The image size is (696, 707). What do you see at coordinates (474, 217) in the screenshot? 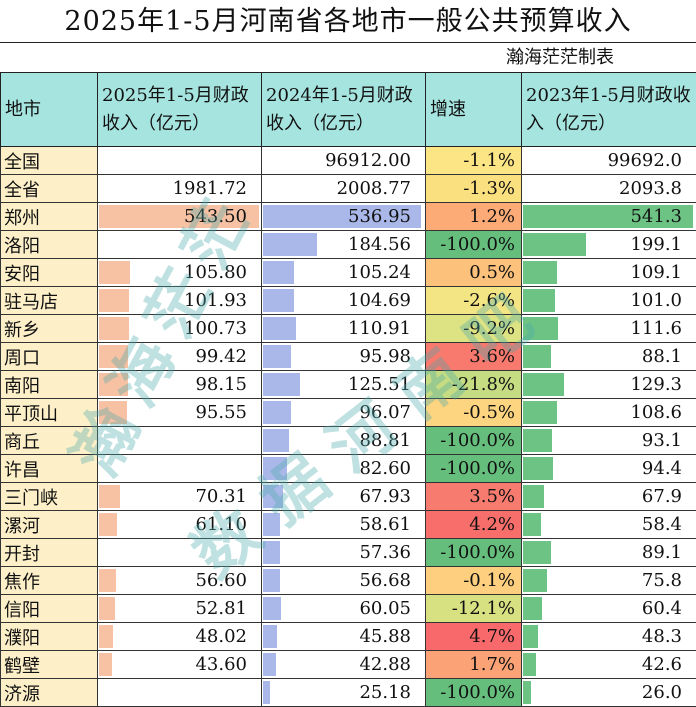
I see `growth-cell: 1.2%` at bounding box center [474, 217].